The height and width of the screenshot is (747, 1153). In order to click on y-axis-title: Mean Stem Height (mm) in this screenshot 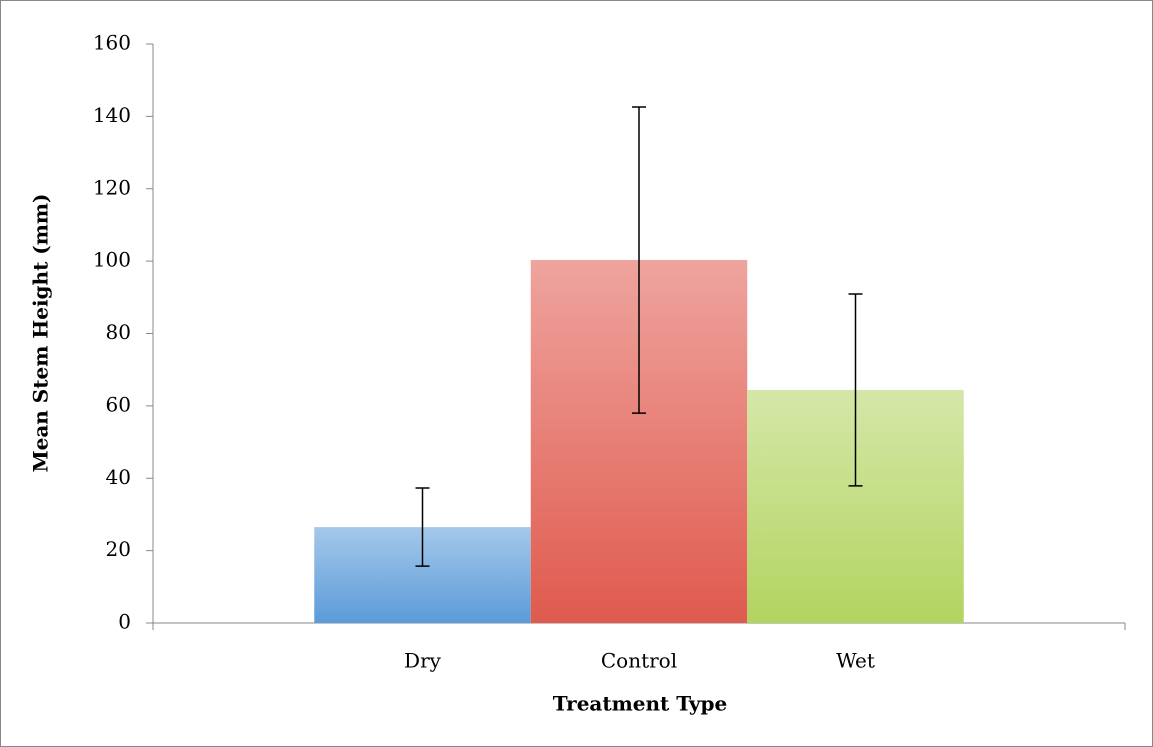, I will do `click(41, 332)`.